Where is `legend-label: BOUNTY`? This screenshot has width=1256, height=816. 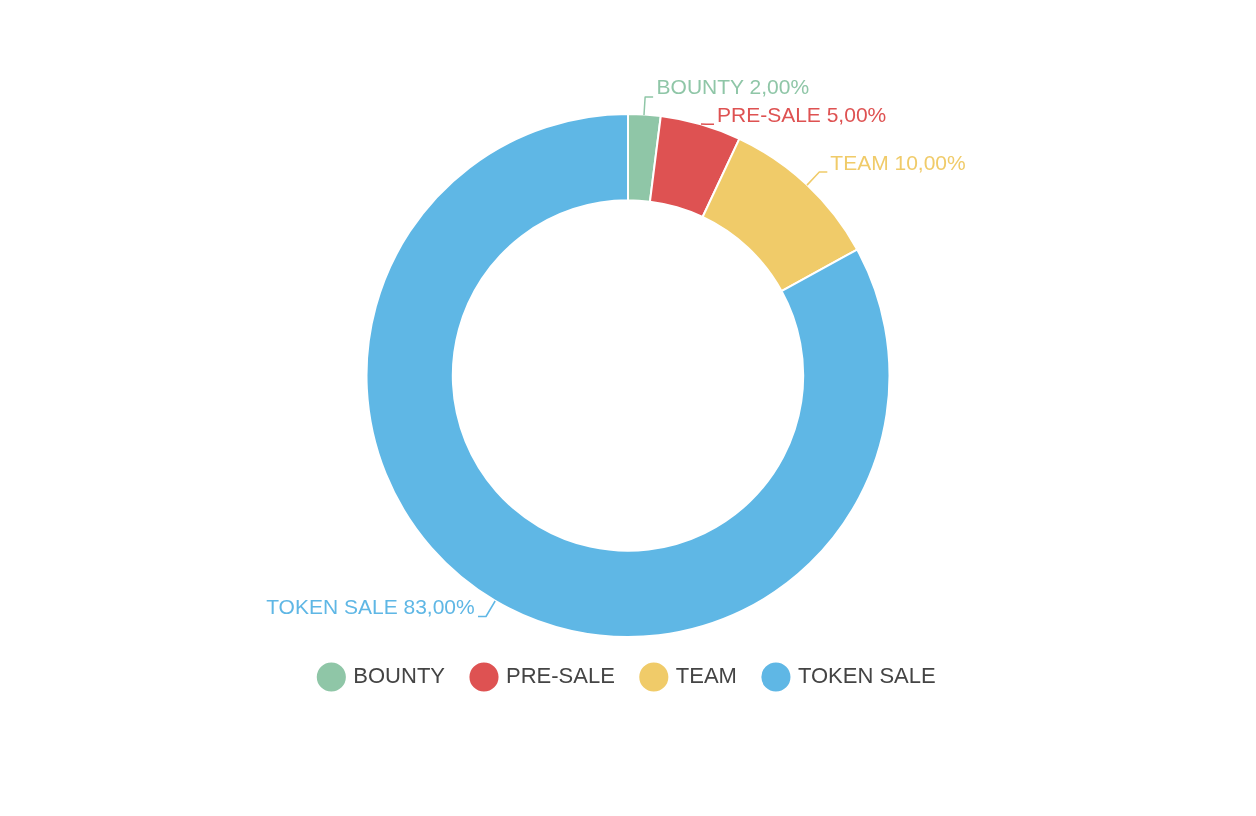
legend-label: BOUNTY is located at coordinates (399, 676).